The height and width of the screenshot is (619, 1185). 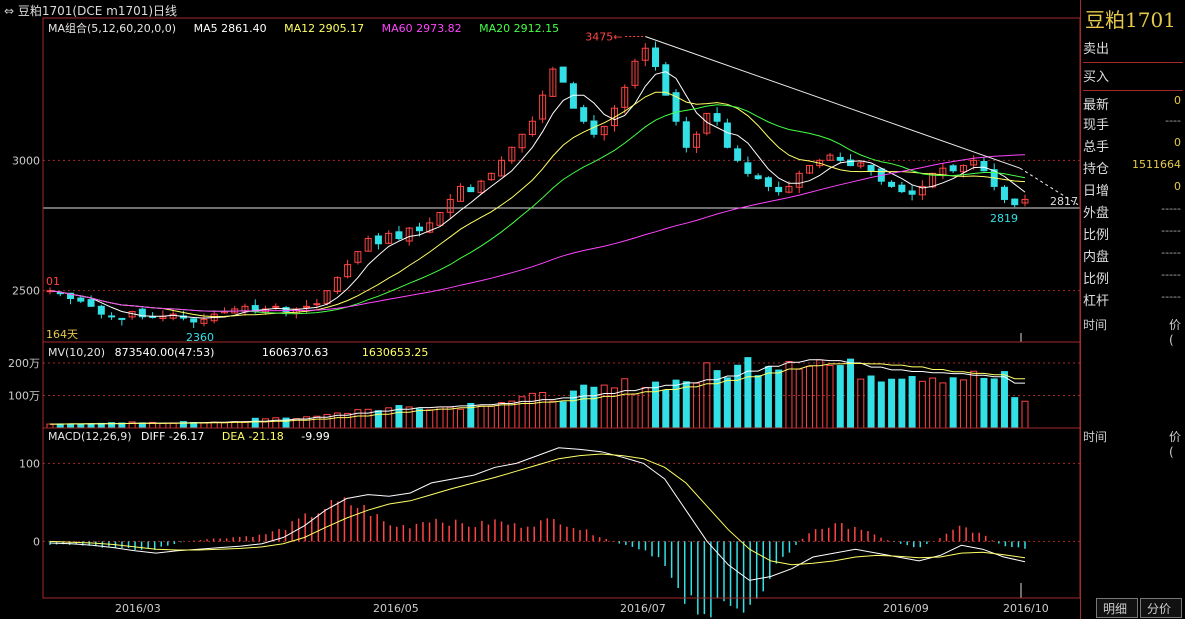 I want to click on quote-row-label: 杠杆, so click(x=1096, y=301).